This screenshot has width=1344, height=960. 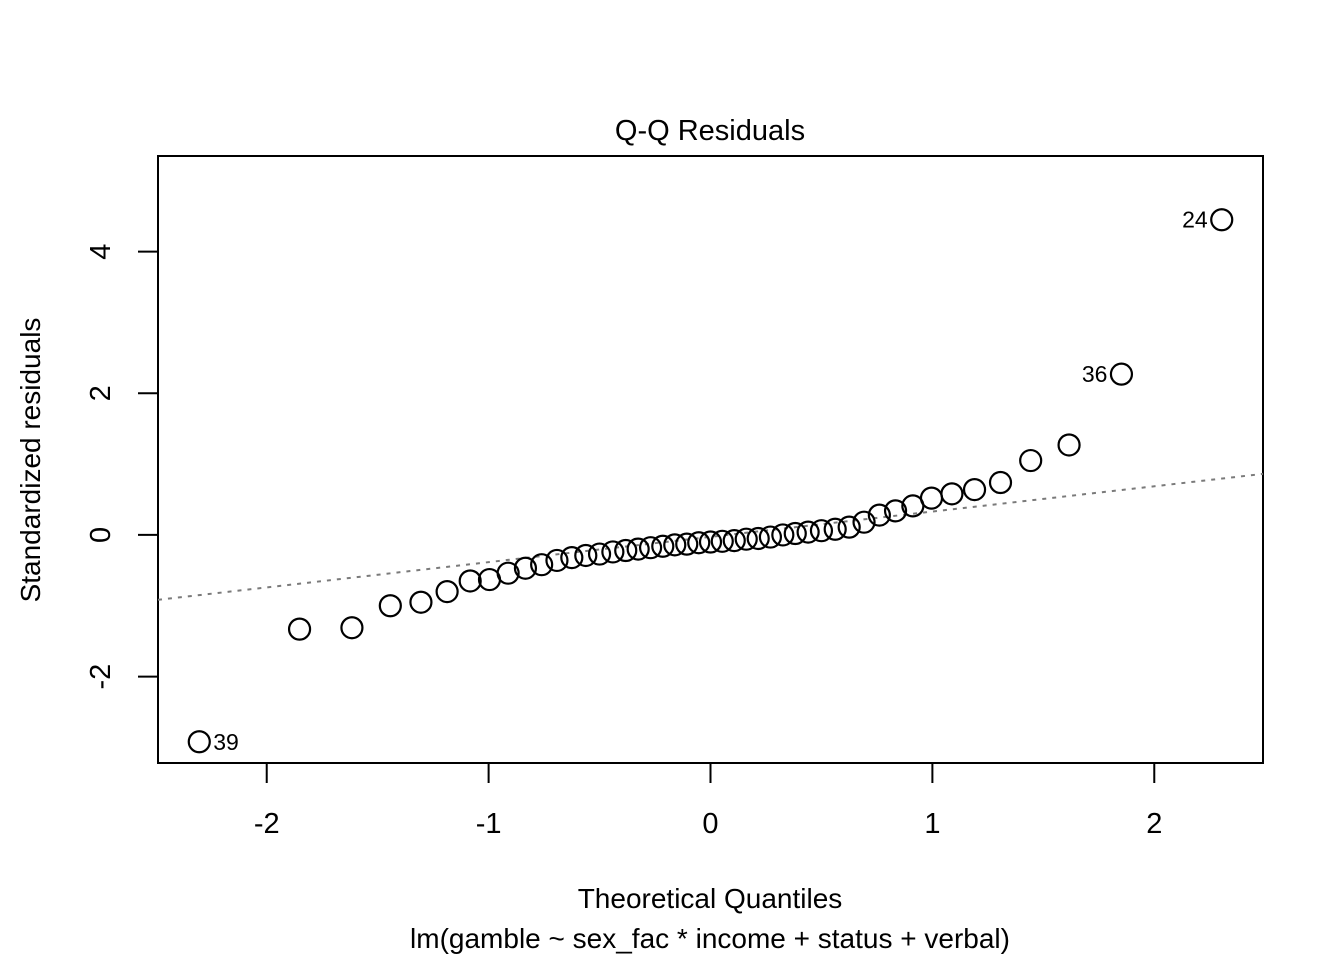 I want to click on outlier-point-label: 39, so click(x=226, y=742).